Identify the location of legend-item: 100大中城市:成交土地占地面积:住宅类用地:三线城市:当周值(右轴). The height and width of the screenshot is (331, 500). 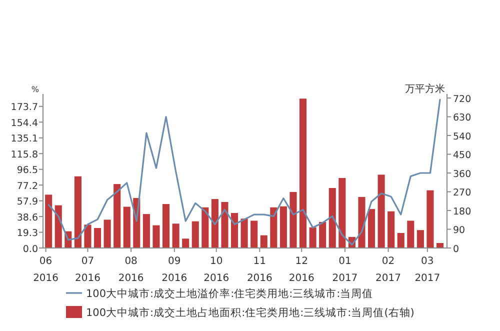
(240, 312).